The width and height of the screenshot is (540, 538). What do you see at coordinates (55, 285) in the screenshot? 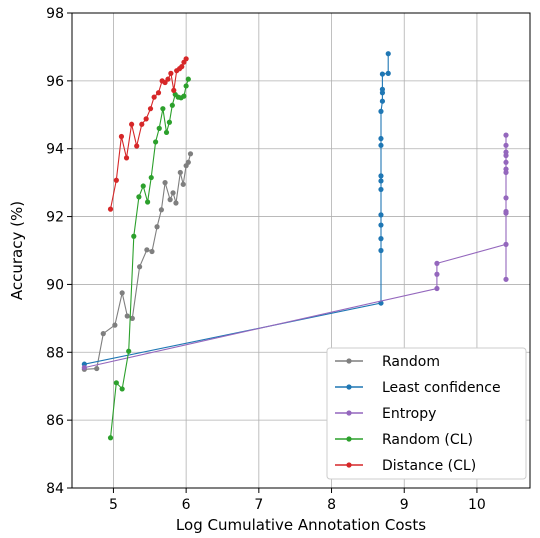
I see `y-tick-label: 90` at bounding box center [55, 285].